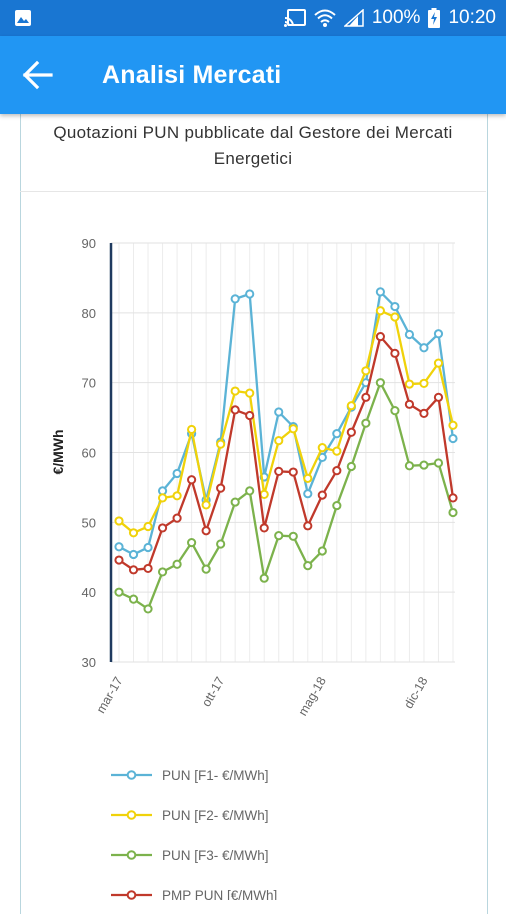 This screenshot has height=914, width=506. Describe the element at coordinates (312, 696) in the screenshot. I see `x-tick-label: mag-18` at that location.